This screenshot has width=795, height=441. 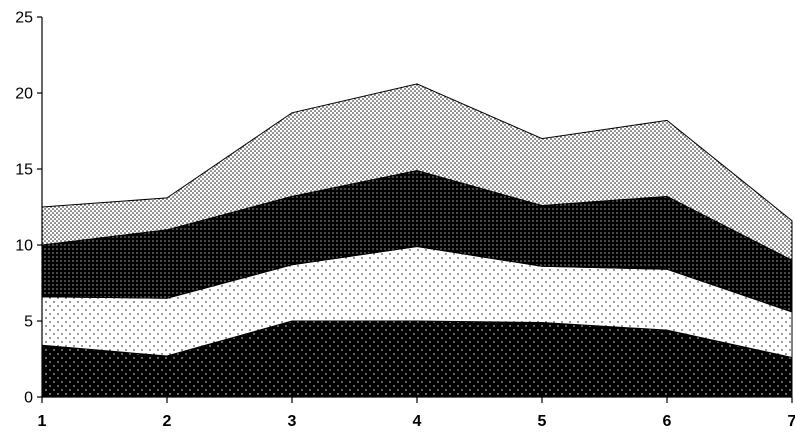 I want to click on x-tick-label: 4, so click(x=417, y=421).